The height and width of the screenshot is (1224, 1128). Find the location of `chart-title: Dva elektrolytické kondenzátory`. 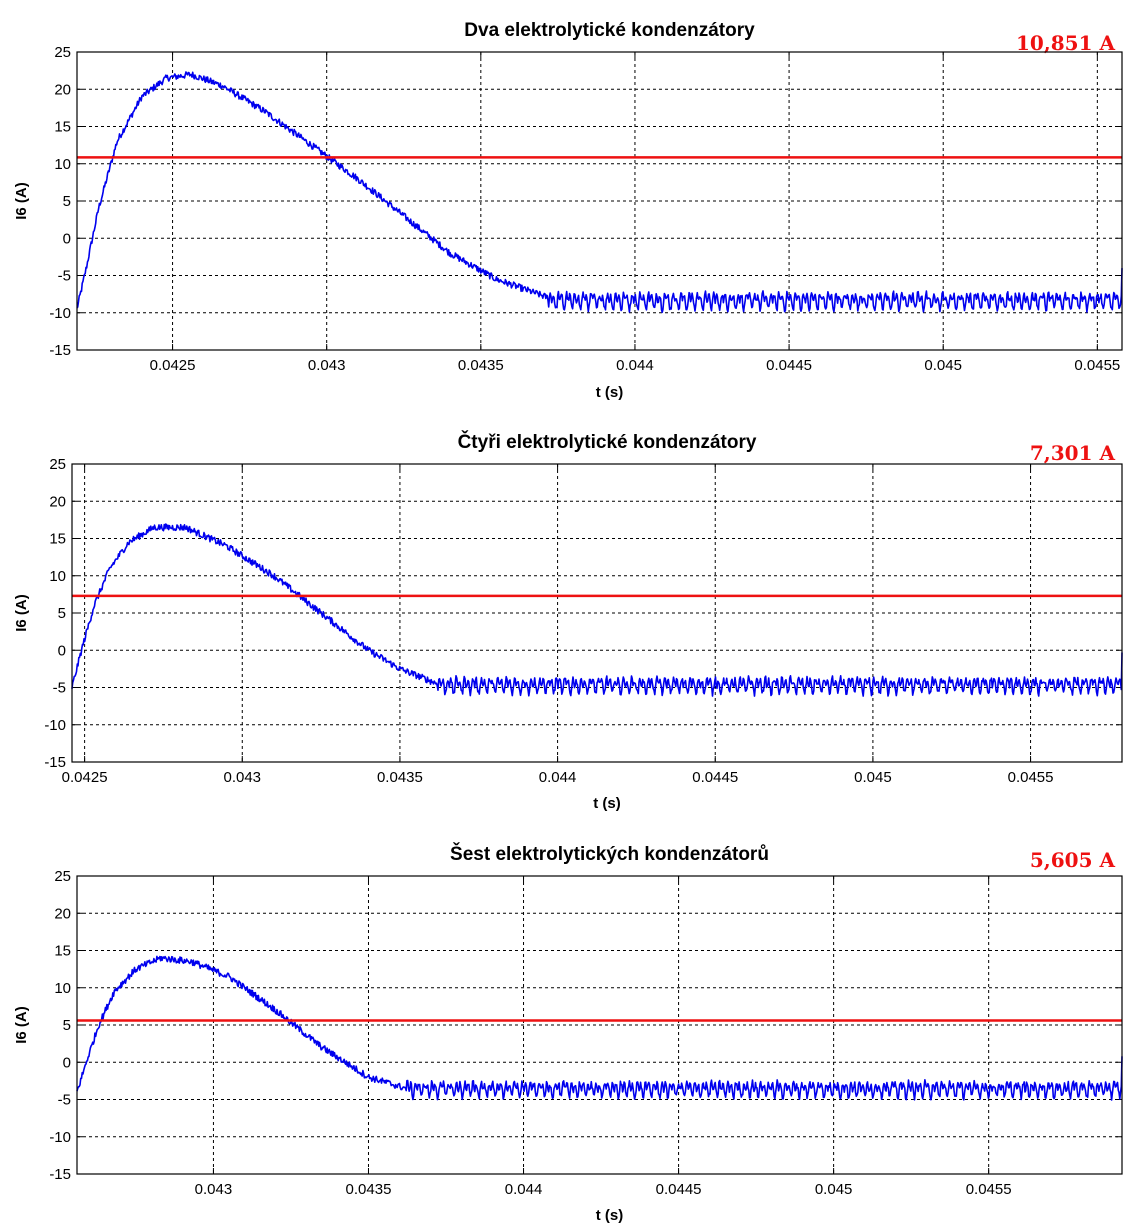

chart-title: Dva elektrolytické kondenzátory is located at coordinates (609, 30).